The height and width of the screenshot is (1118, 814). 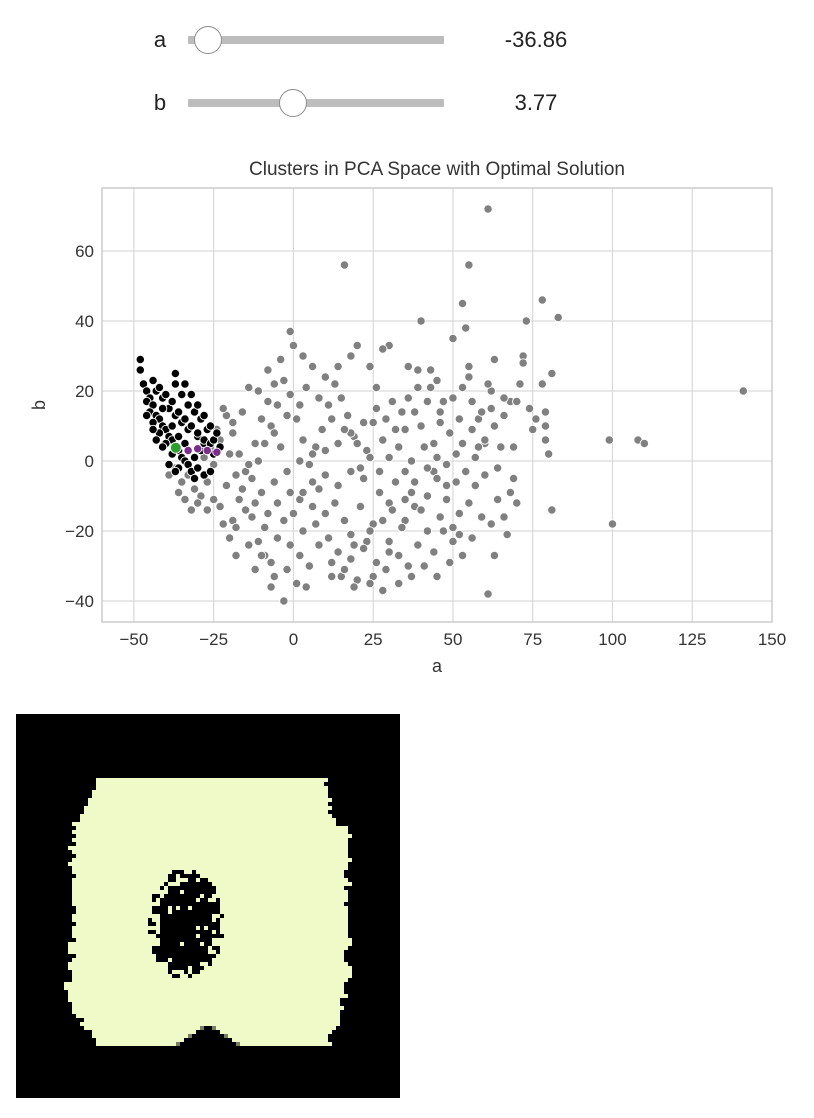 I want to click on slider-b-track, so click(x=316, y=103).